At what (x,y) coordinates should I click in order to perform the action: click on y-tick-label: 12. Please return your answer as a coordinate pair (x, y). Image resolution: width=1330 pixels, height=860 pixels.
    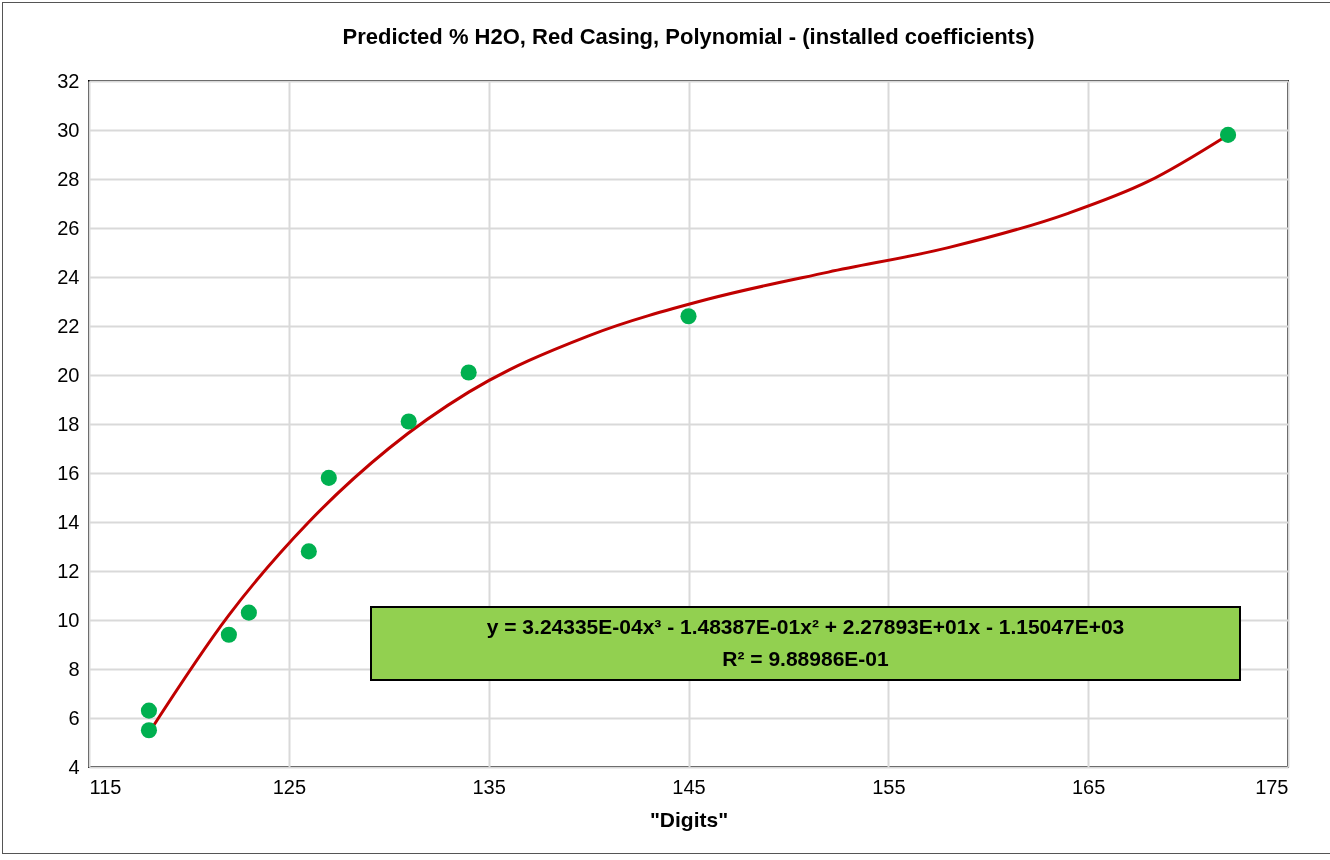
    Looking at the image, I should click on (68, 570).